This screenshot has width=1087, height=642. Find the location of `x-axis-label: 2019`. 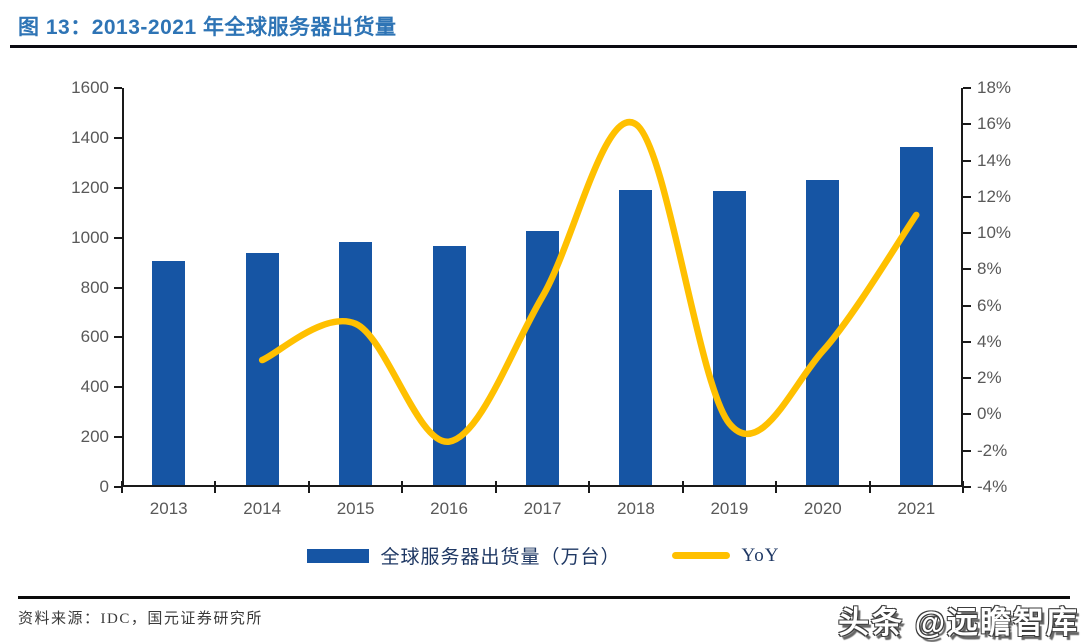

x-axis-label: 2019 is located at coordinates (729, 508).